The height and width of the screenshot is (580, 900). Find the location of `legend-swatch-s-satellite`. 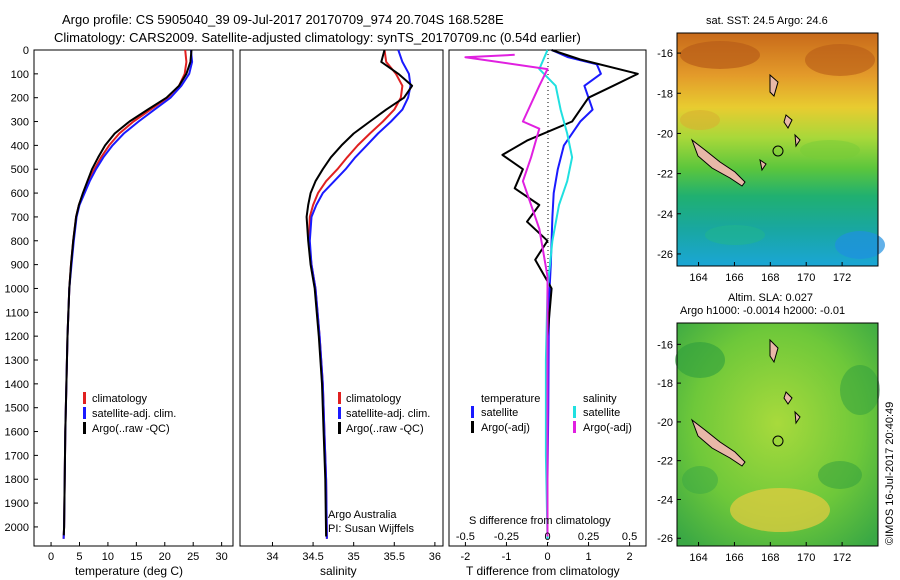

legend-swatch-s-satellite is located at coordinates (574, 412).